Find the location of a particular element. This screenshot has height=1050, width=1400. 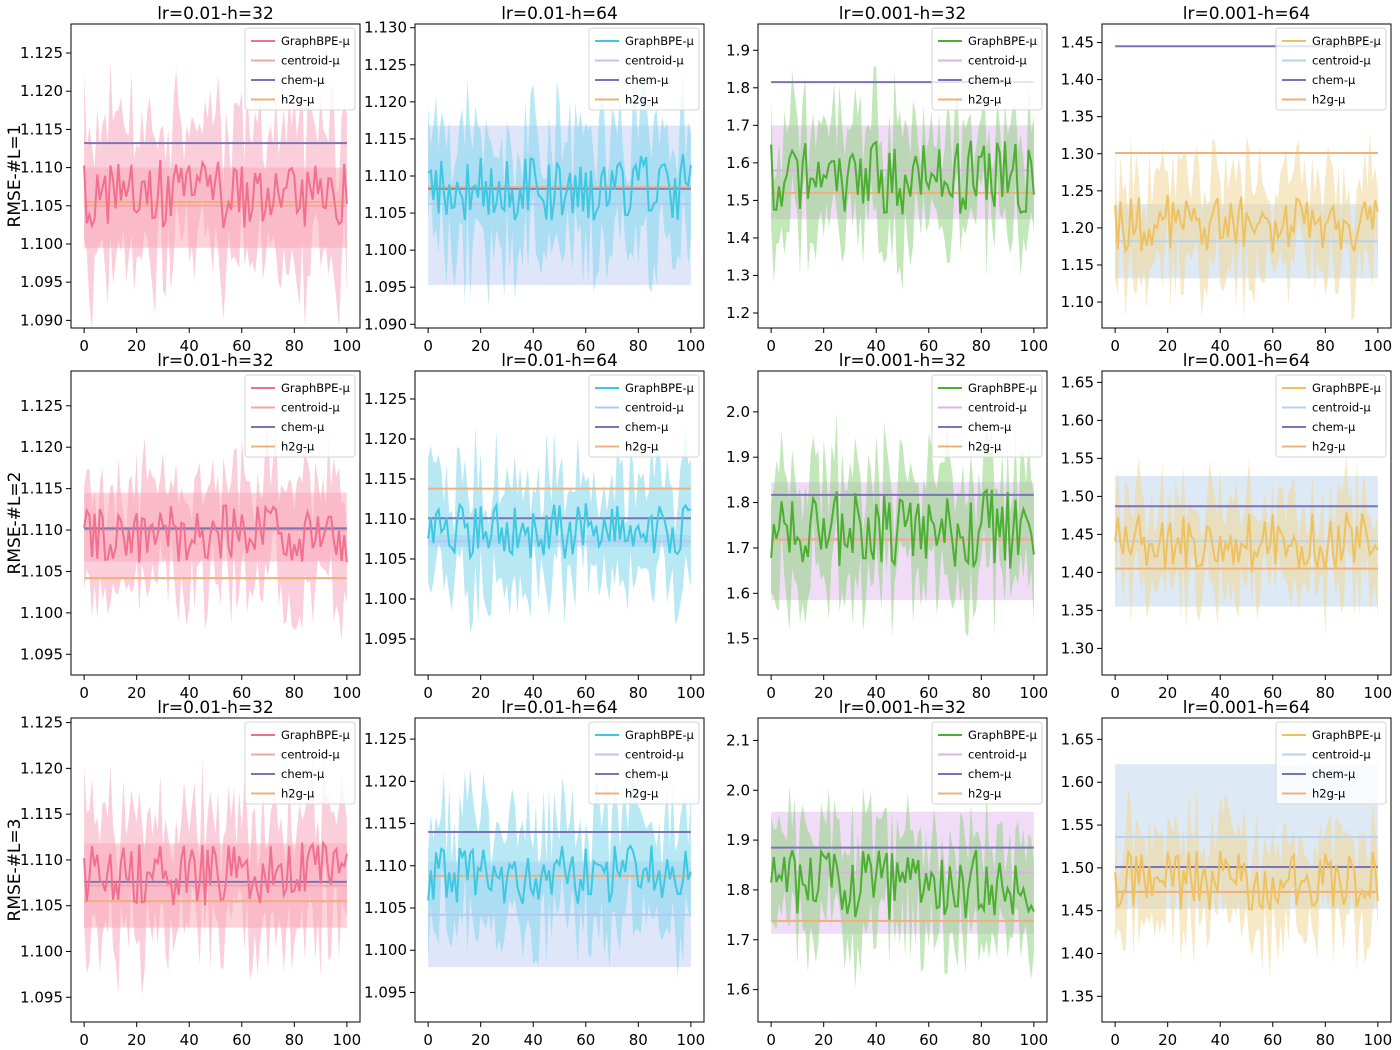

y-axis-label: RMSE-#L=3 is located at coordinates (15, 870).